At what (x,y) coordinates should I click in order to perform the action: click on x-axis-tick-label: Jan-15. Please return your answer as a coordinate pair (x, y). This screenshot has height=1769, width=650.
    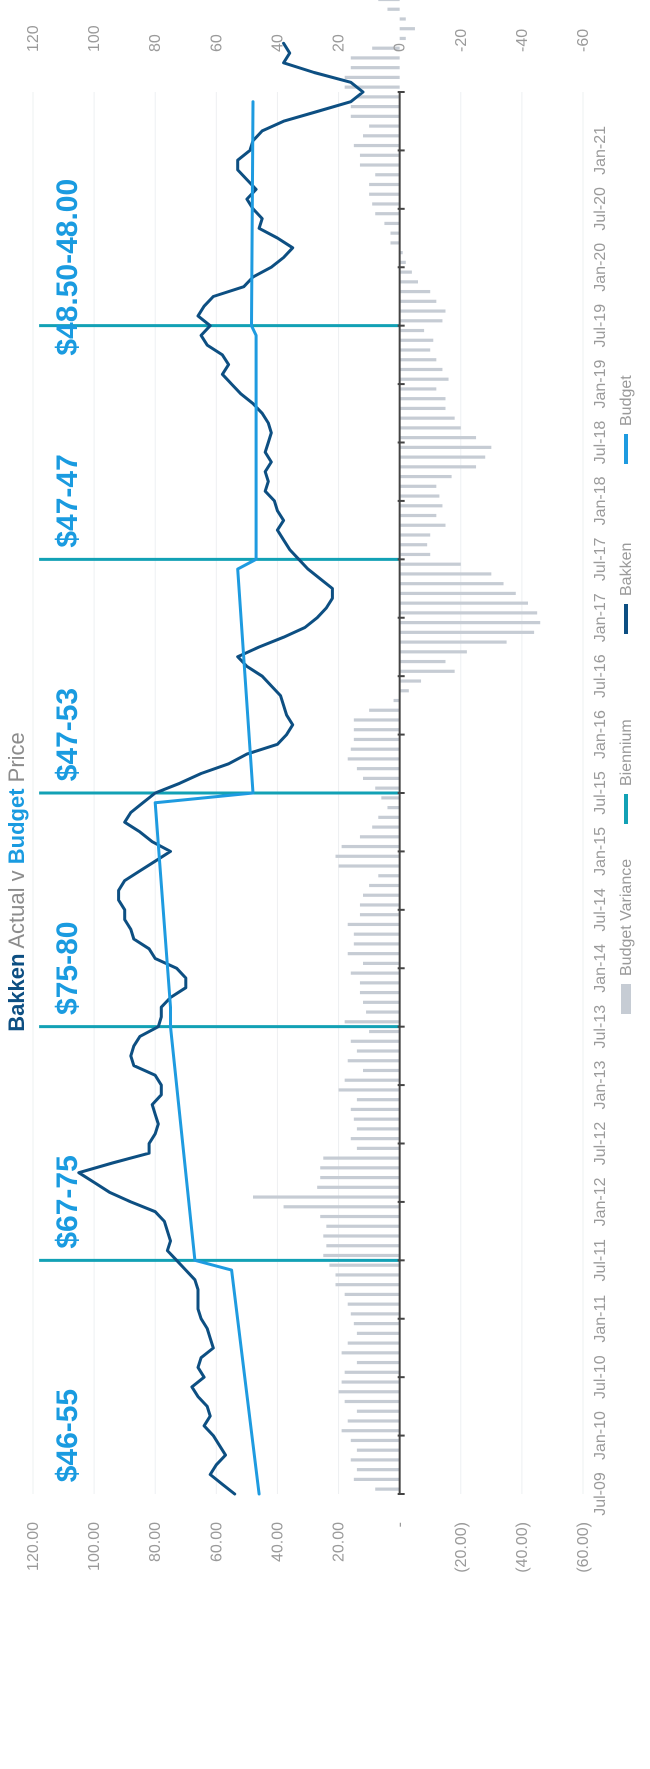
    Looking at the image, I should click on (600, 851).